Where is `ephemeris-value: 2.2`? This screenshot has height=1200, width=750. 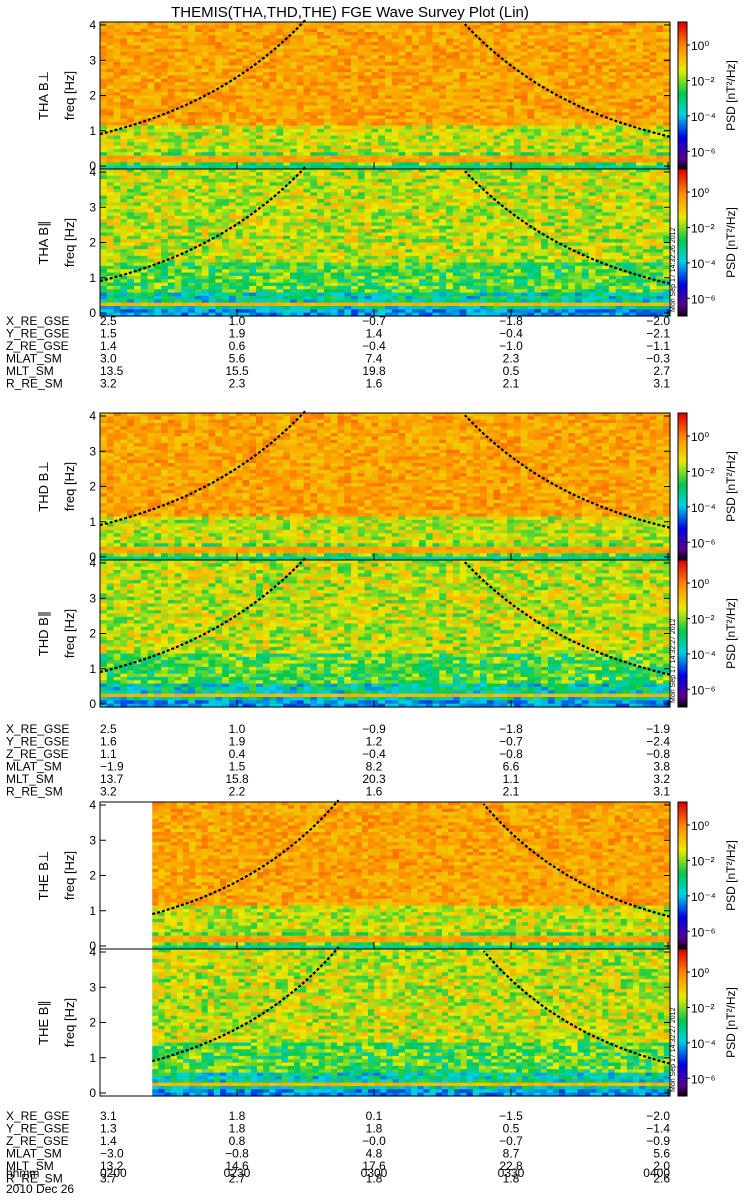
ephemeris-value: 2.2 is located at coordinates (237, 792).